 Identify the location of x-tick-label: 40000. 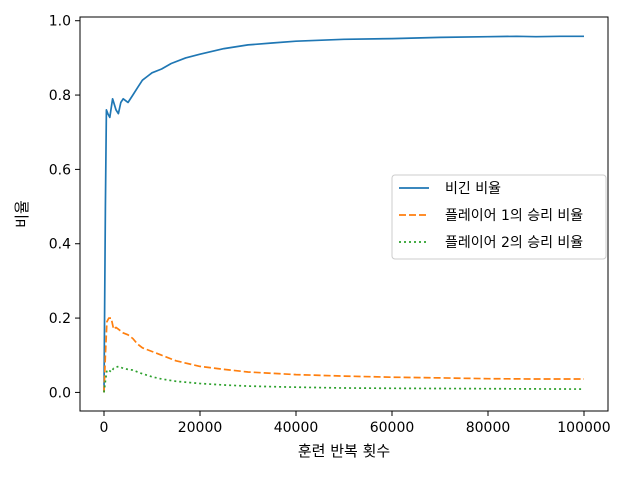
(296, 428).